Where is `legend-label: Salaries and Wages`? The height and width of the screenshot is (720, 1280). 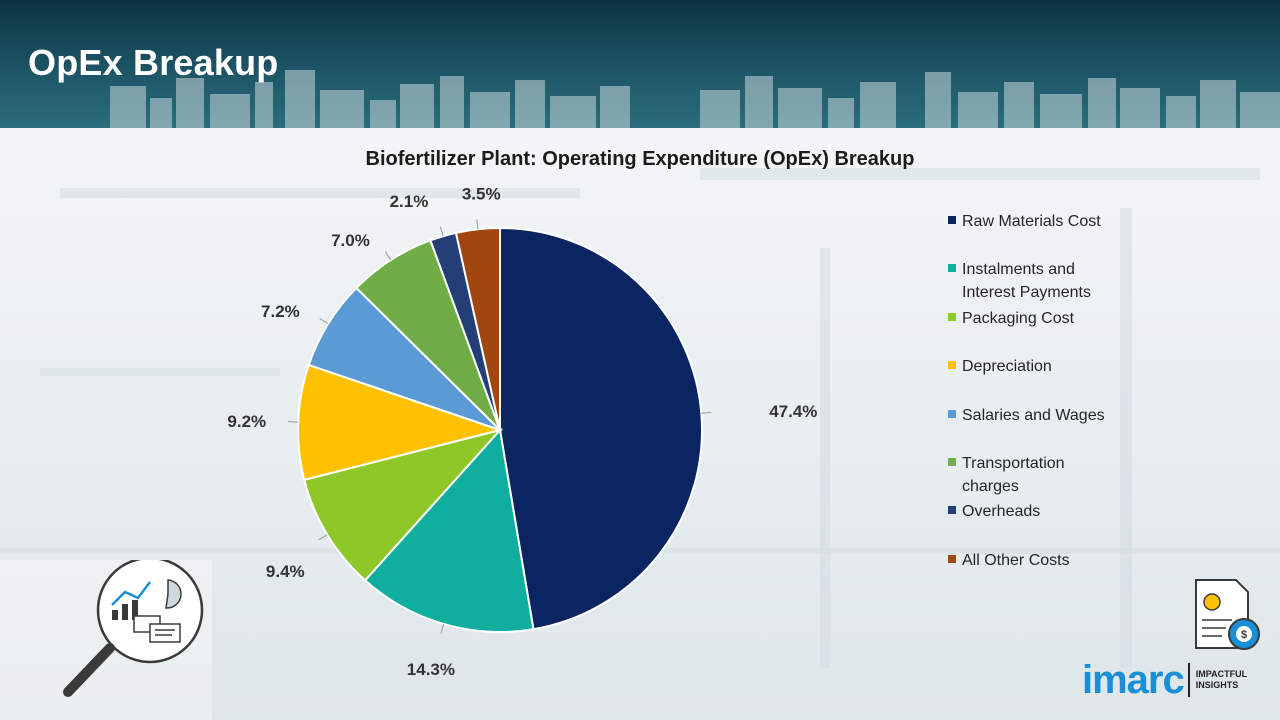 legend-label: Salaries and Wages is located at coordinates (1033, 415).